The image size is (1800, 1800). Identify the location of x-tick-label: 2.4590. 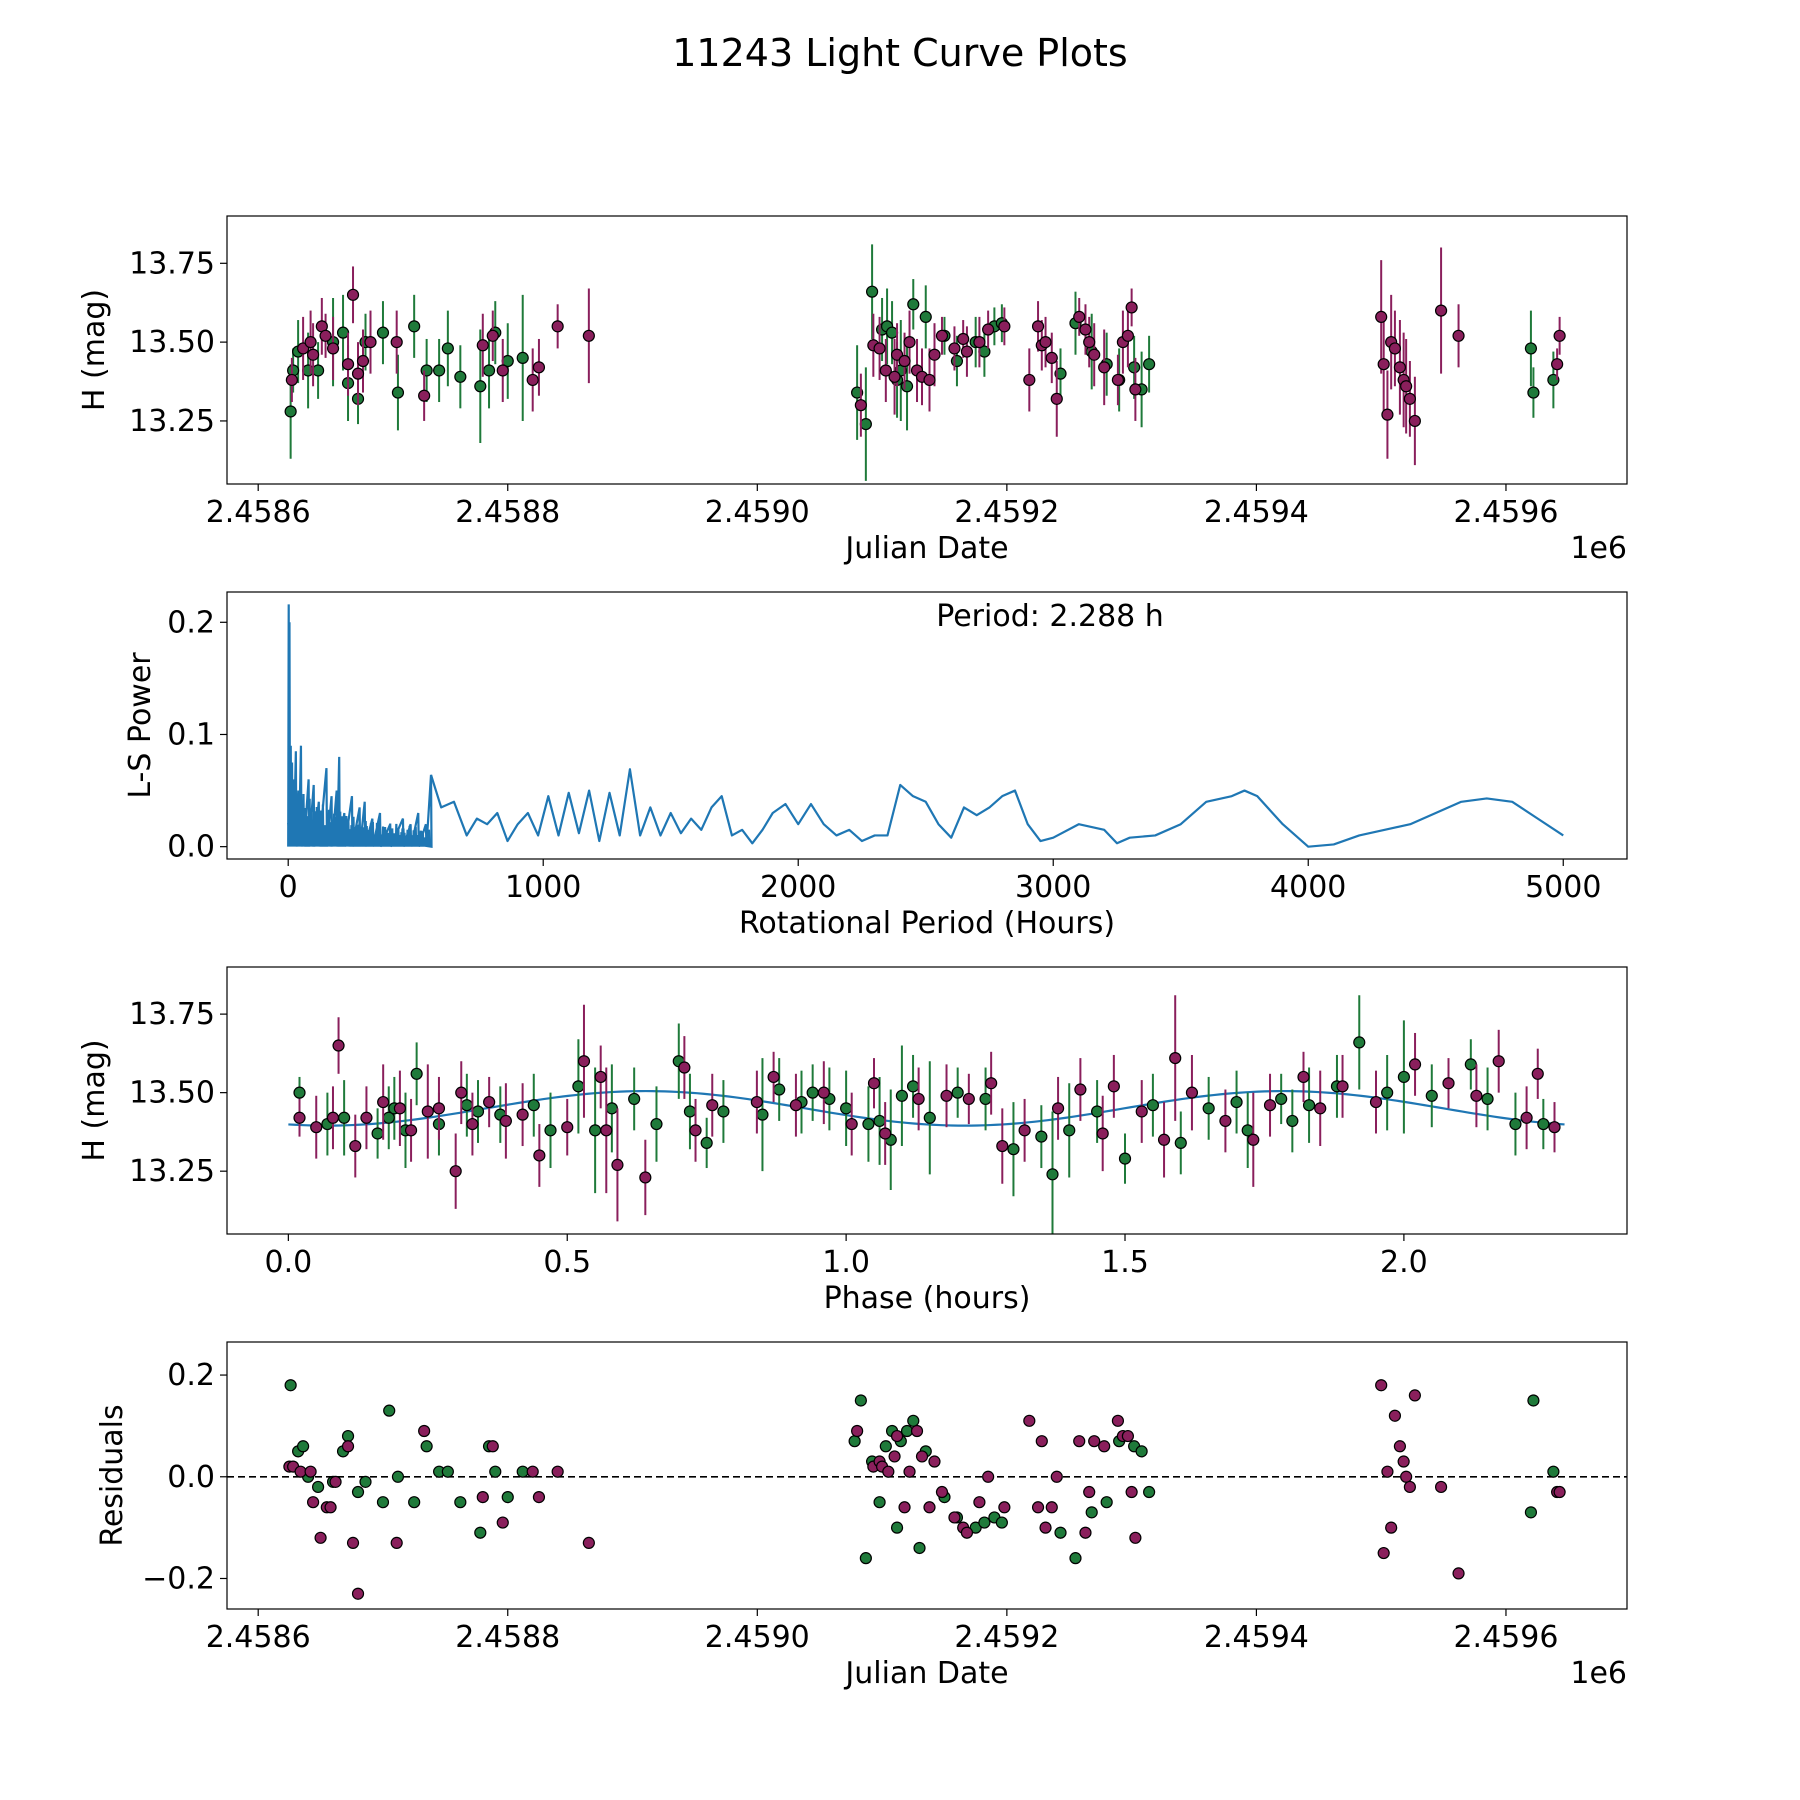
(757, 512).